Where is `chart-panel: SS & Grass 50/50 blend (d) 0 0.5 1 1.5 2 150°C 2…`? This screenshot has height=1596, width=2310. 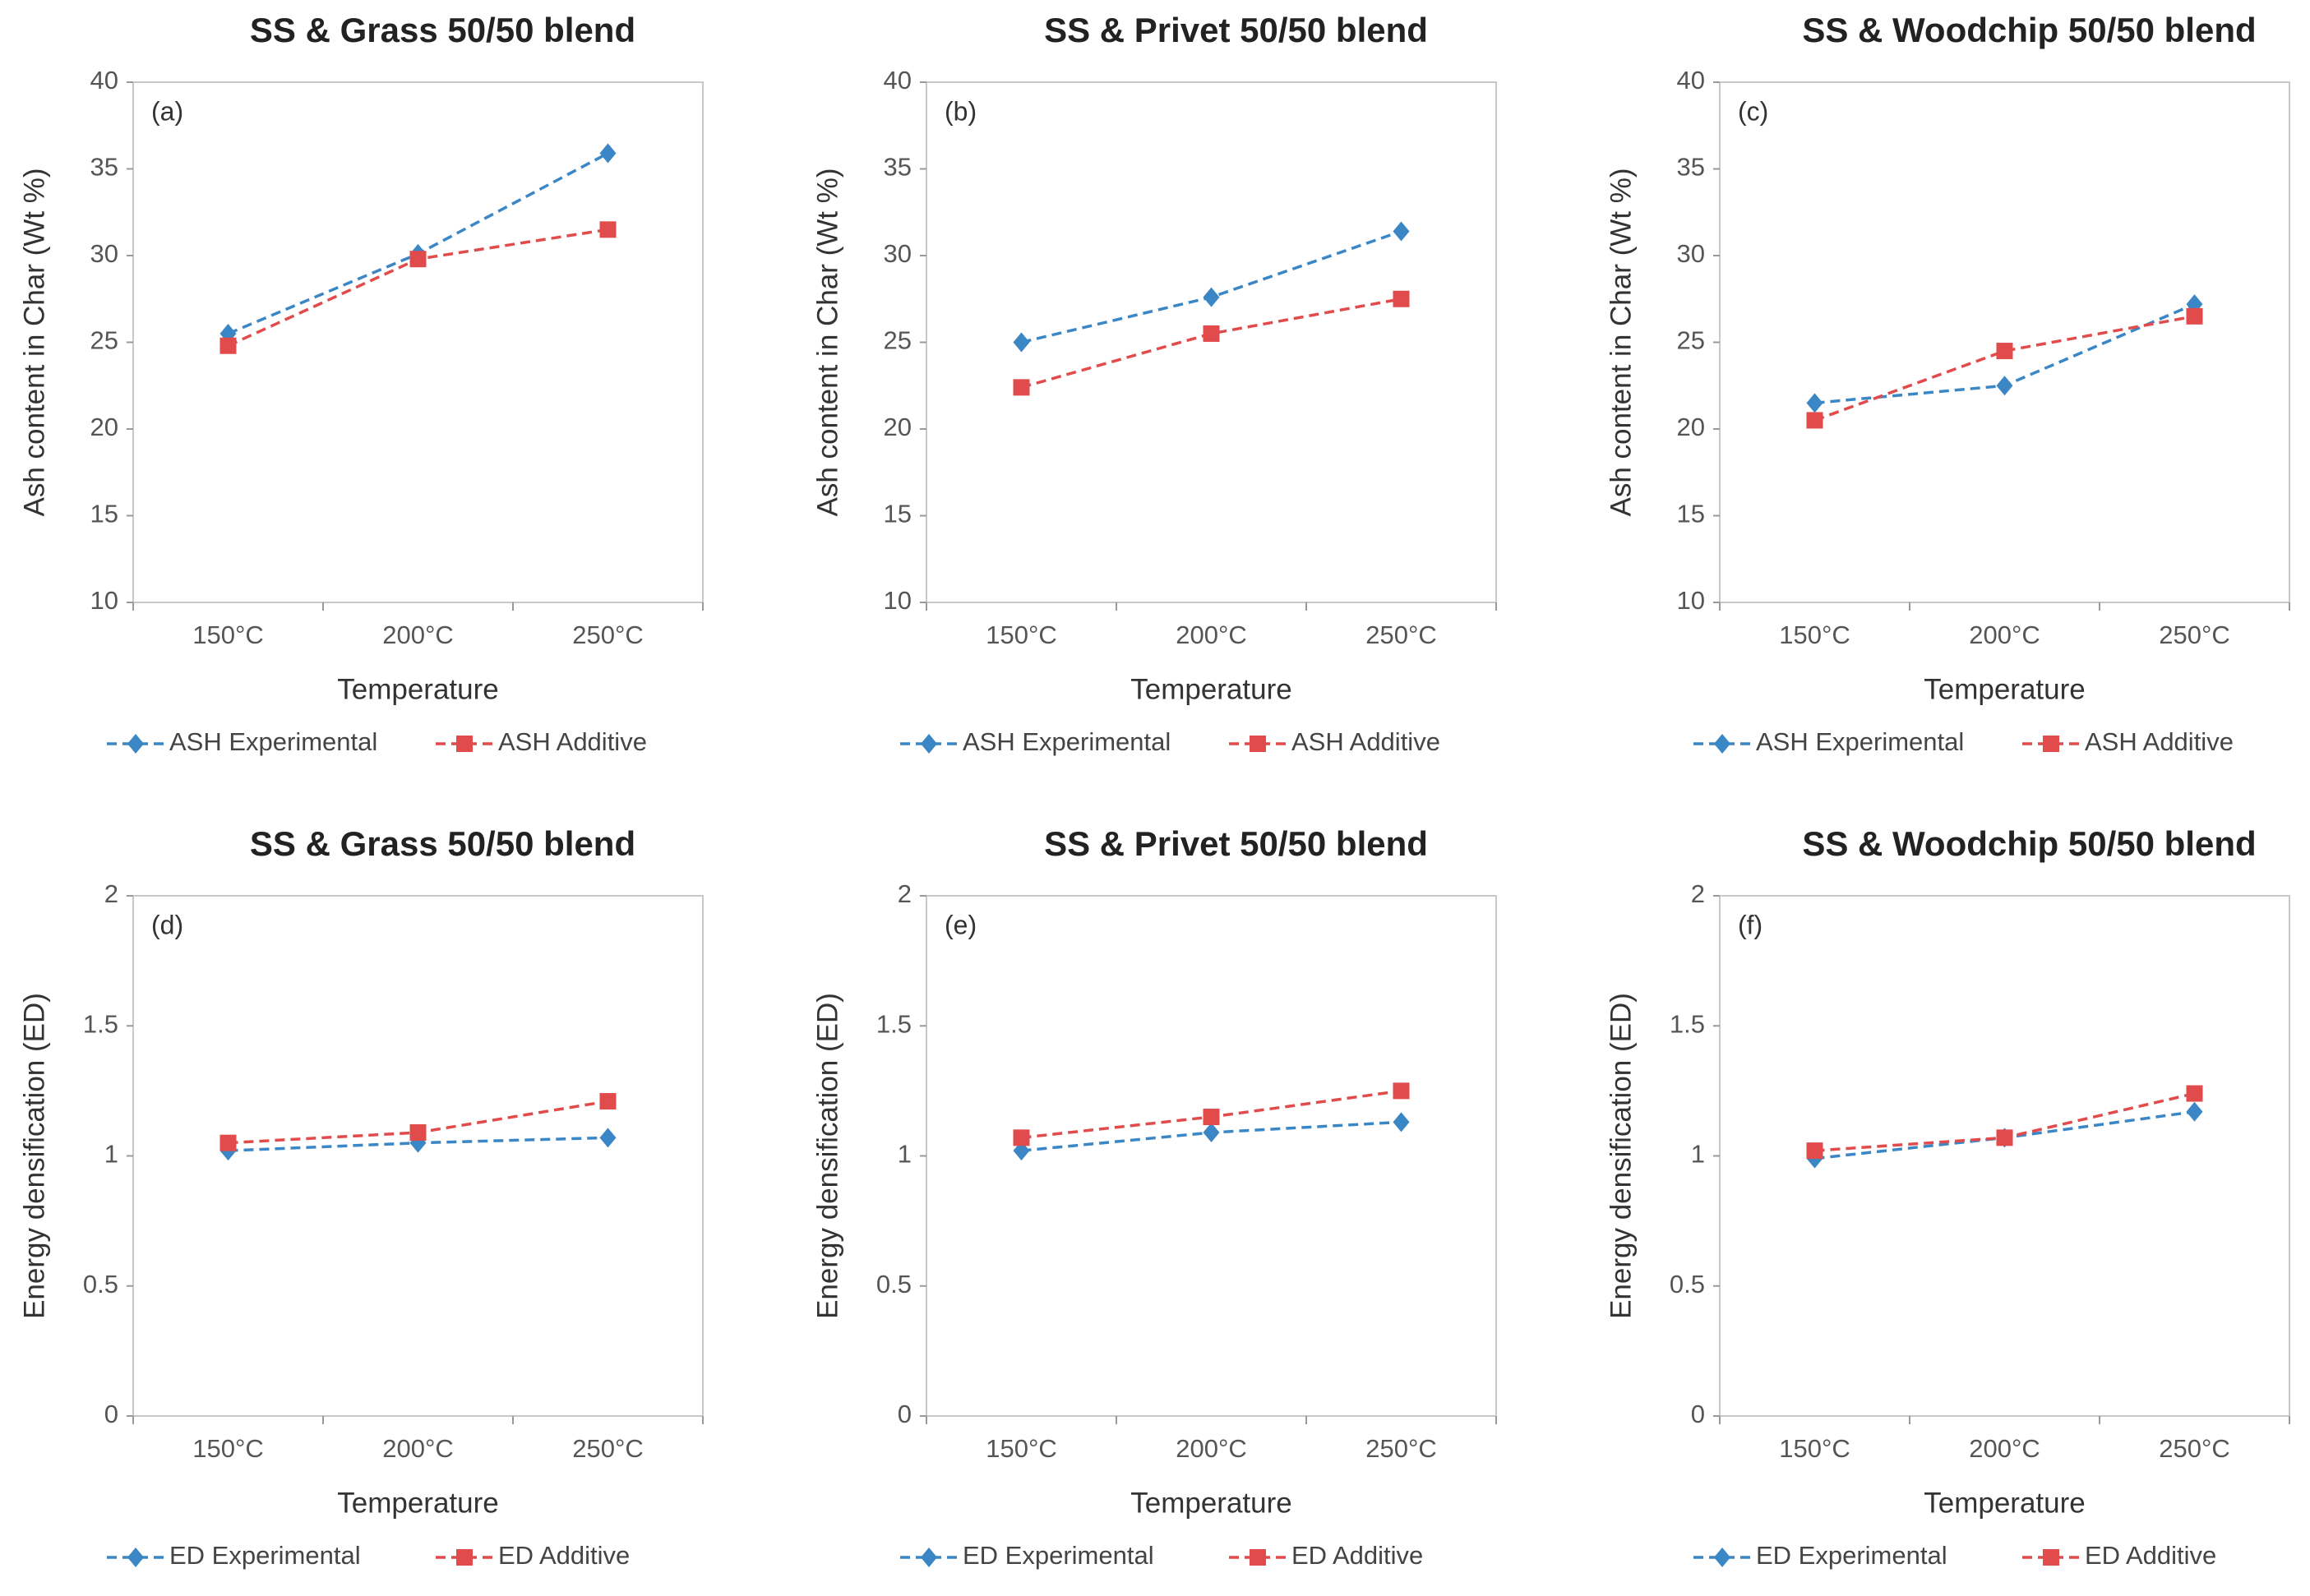 chart-panel: SS & Grass 50/50 blend (d) 0 0.5 1 1.5 2 150°C 2… is located at coordinates (361, 1197).